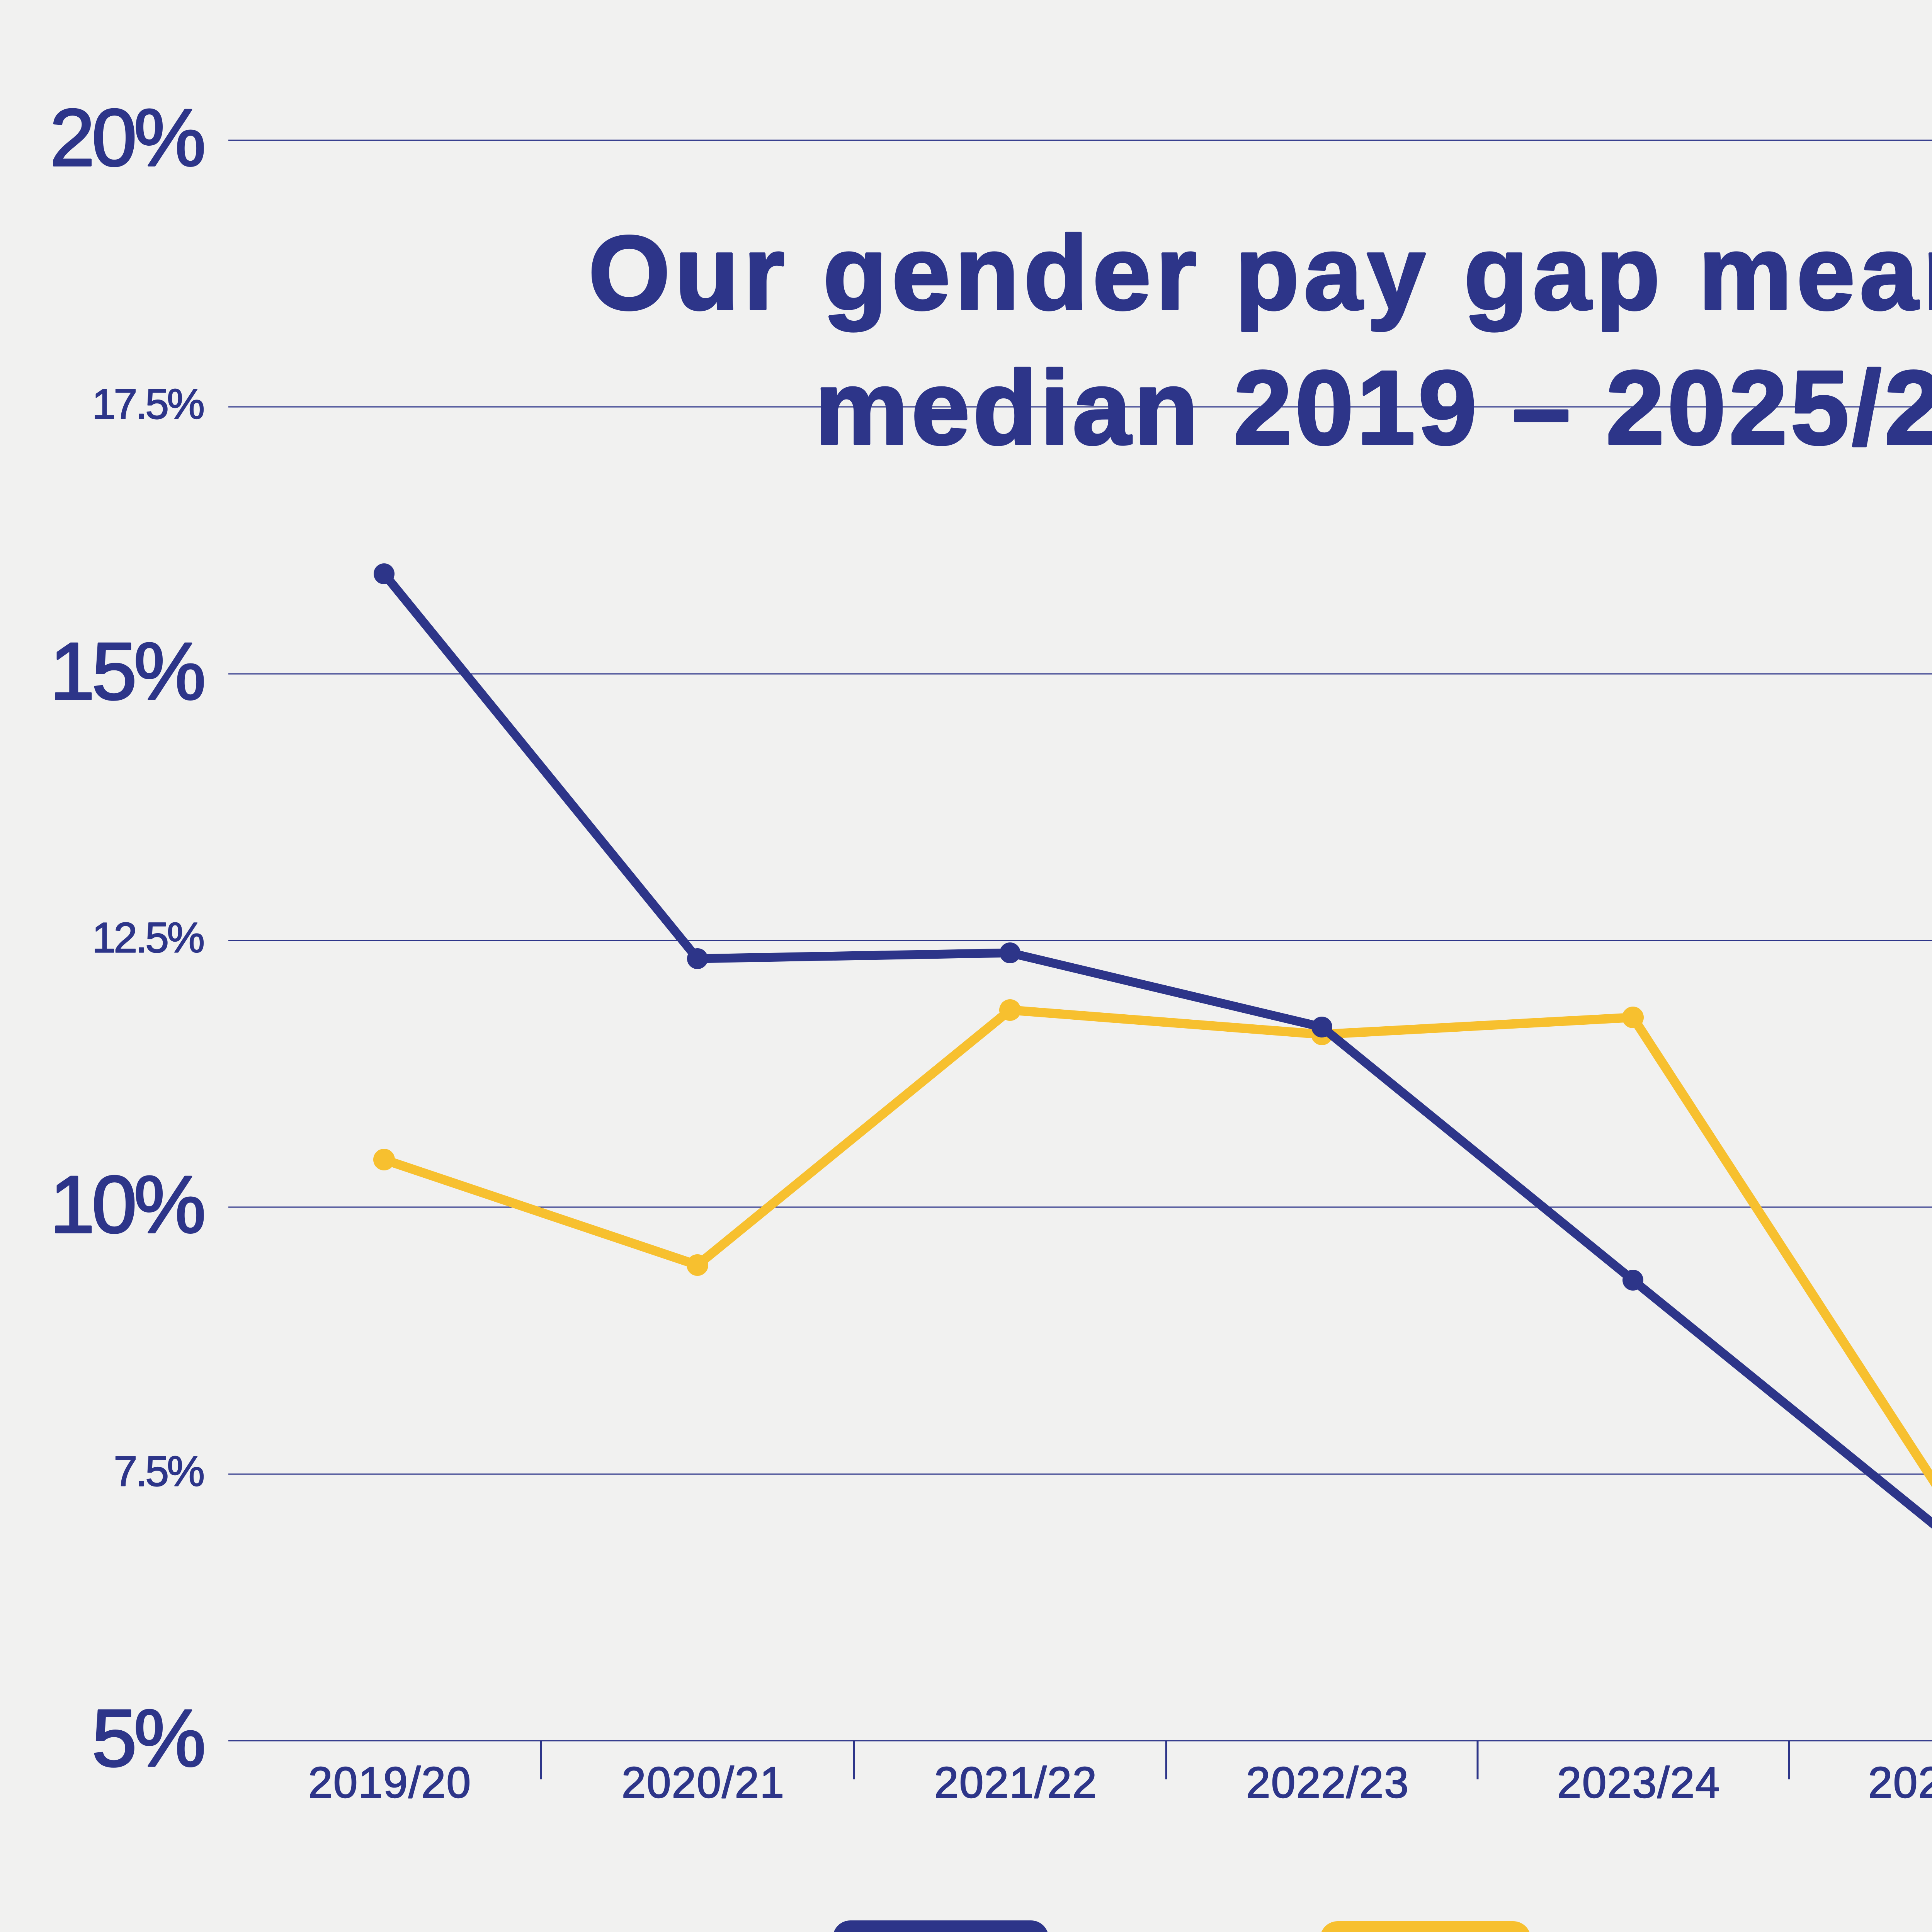 This screenshot has height=1932, width=1932. Describe the element at coordinates (127, 671) in the screenshot. I see `svg-text: 15%` at that location.